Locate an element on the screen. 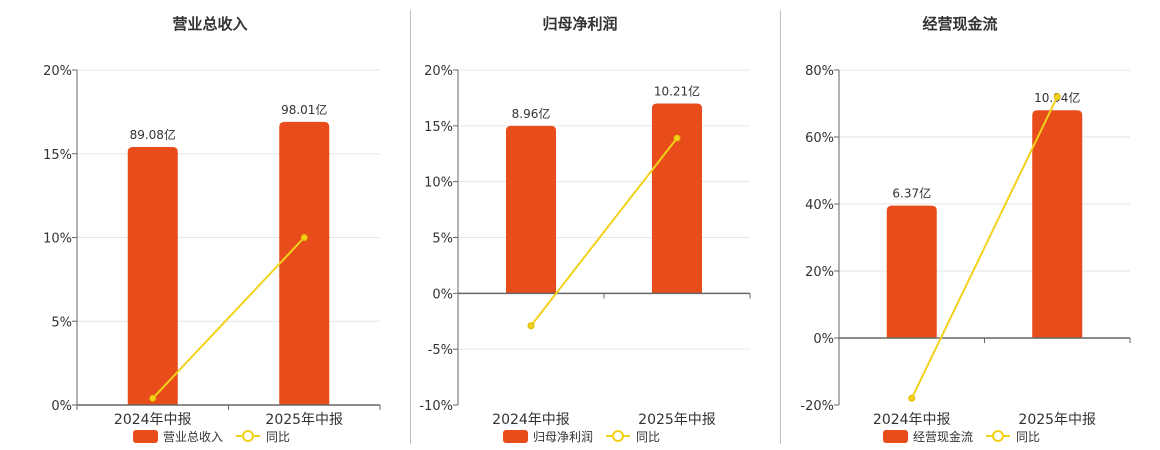 The width and height of the screenshot is (1160, 450). y-tick-label: -10% is located at coordinates (436, 406).